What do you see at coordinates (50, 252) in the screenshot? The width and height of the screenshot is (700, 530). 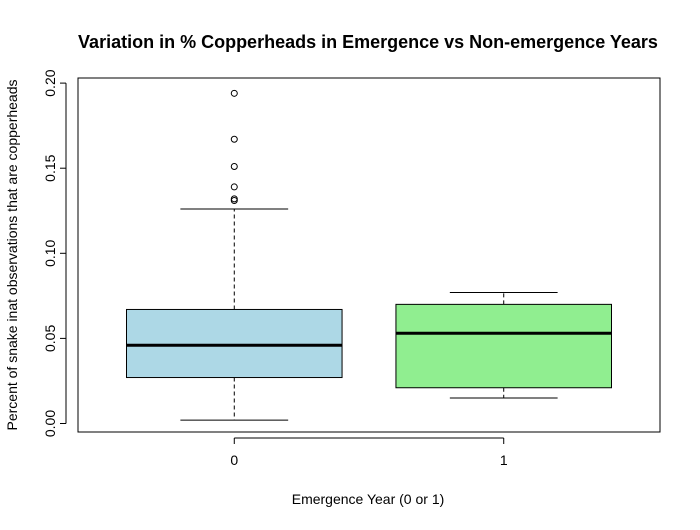 I see `y-tick-label: 0.10` at bounding box center [50, 252].